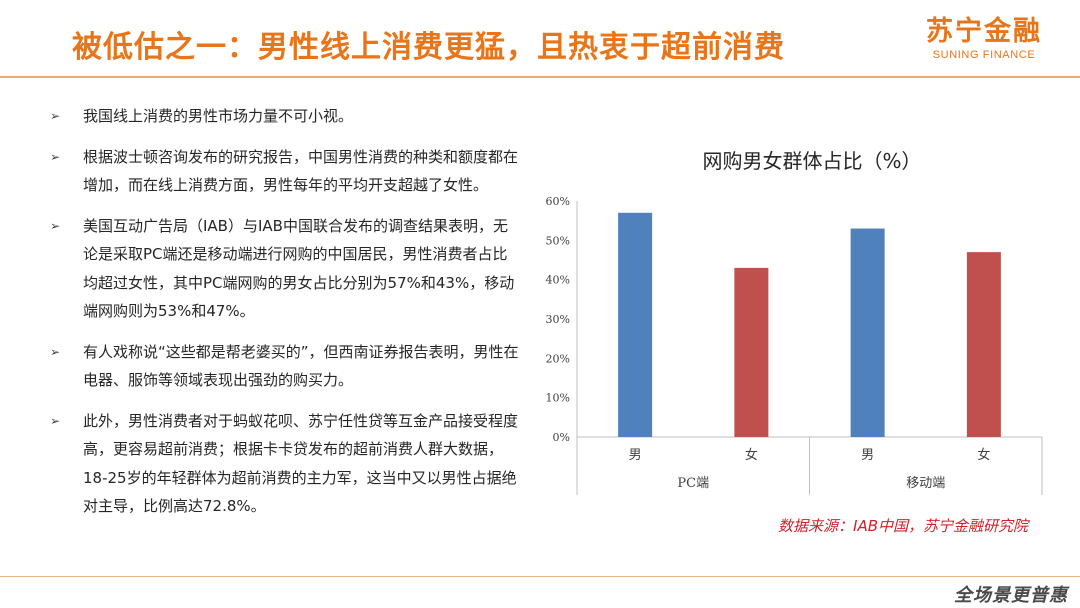 This screenshot has width=1080, height=608. I want to click on x-group-label: 移动端, so click(925, 483).